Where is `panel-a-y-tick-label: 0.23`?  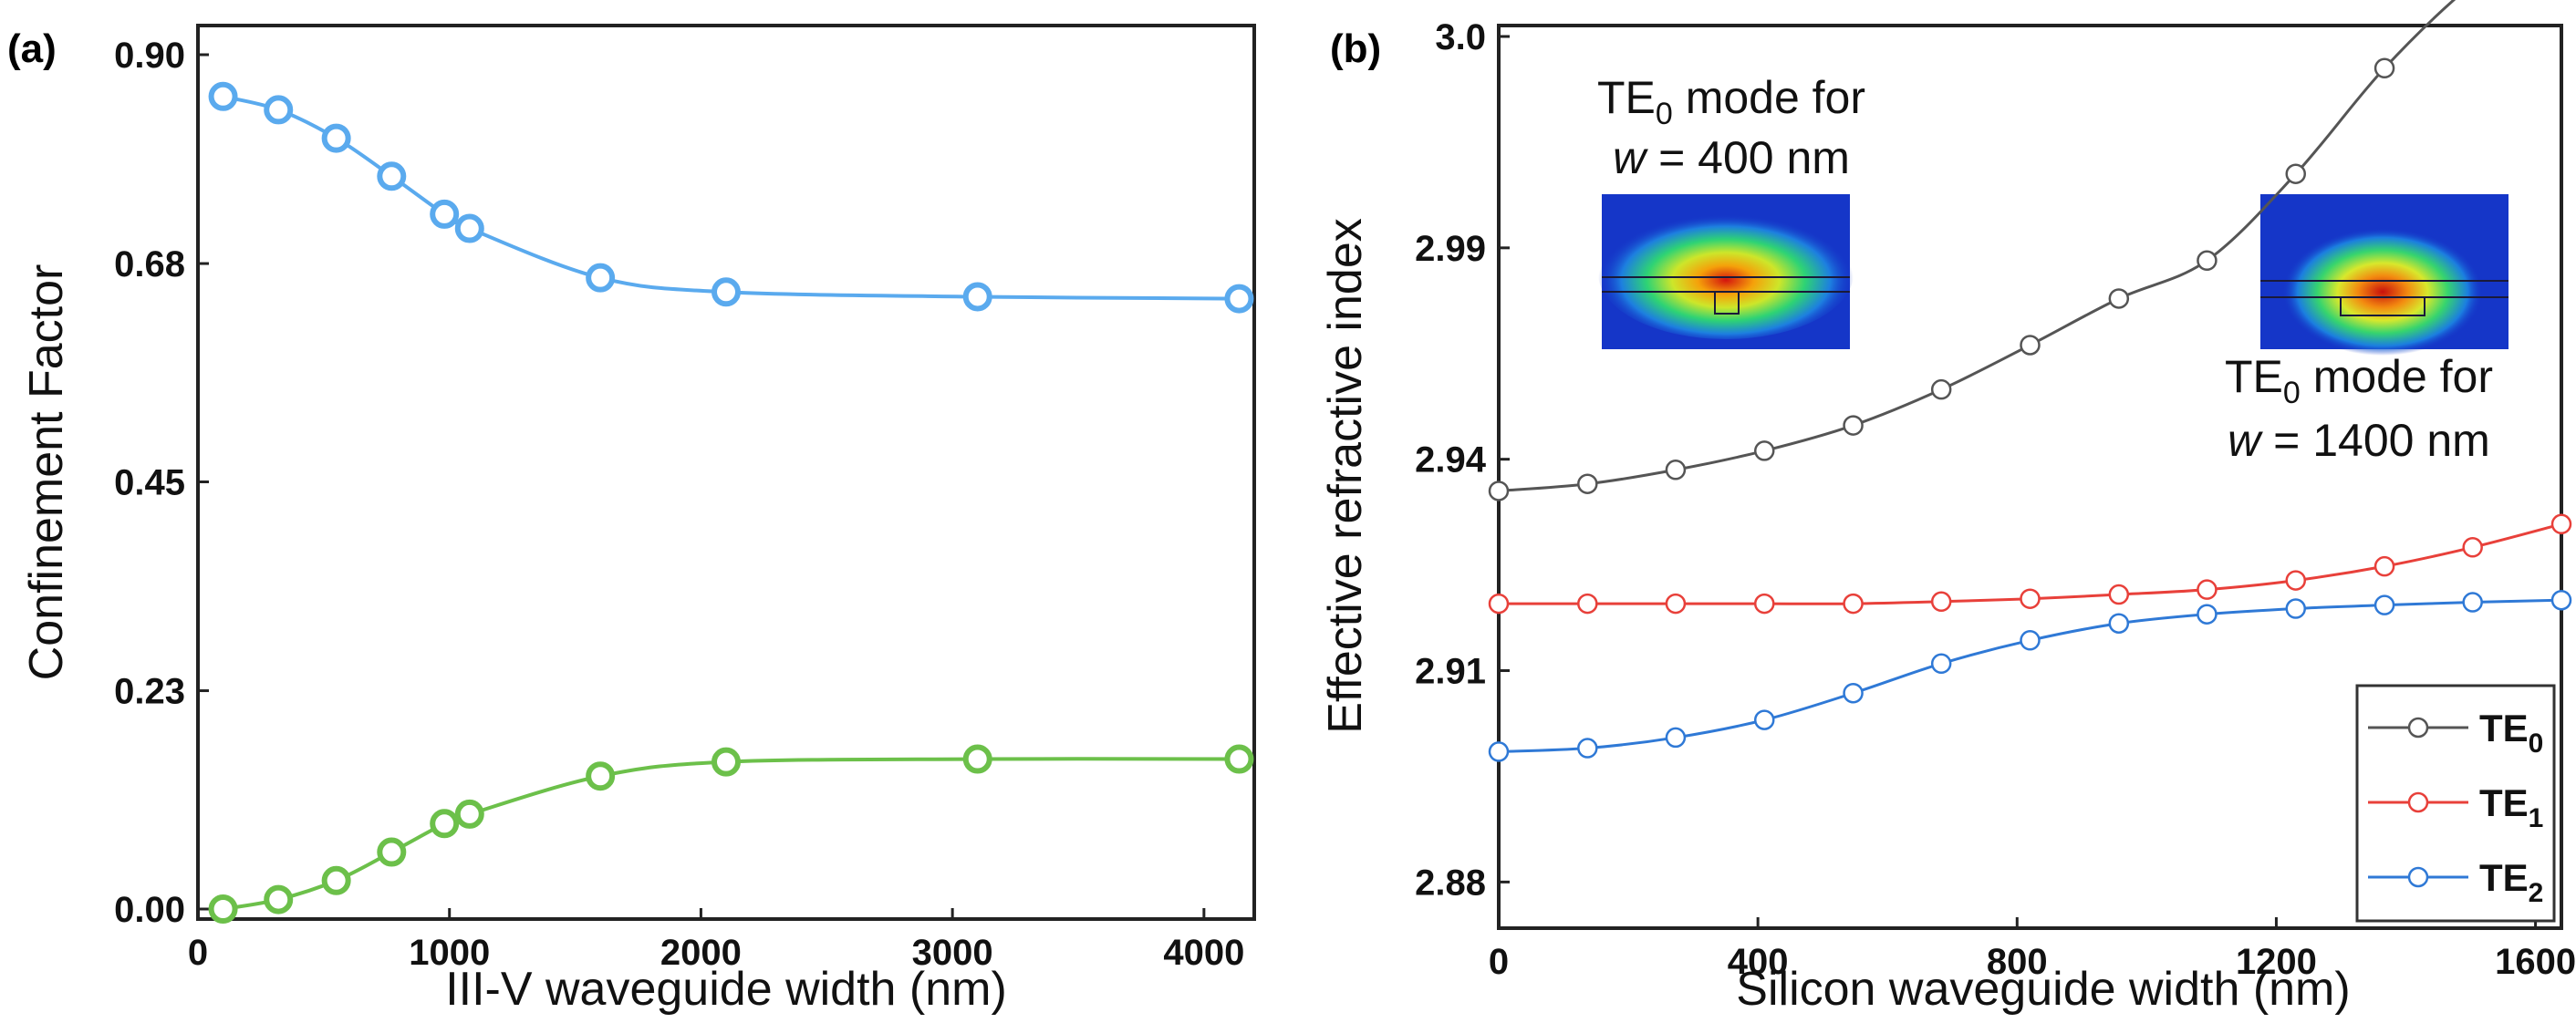 panel-a-y-tick-label: 0.23 is located at coordinates (149, 692).